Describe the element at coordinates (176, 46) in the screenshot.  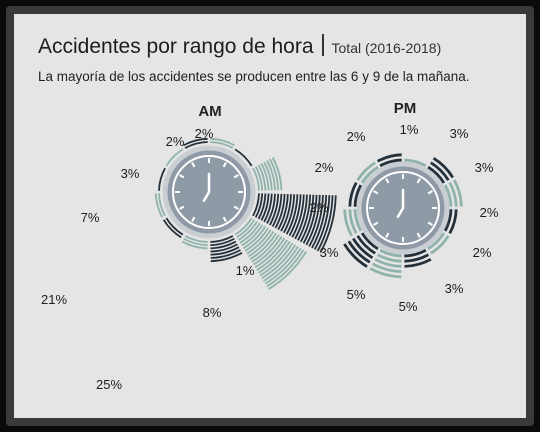
I see `chart-title: Accidentes por rango de hora` at that location.